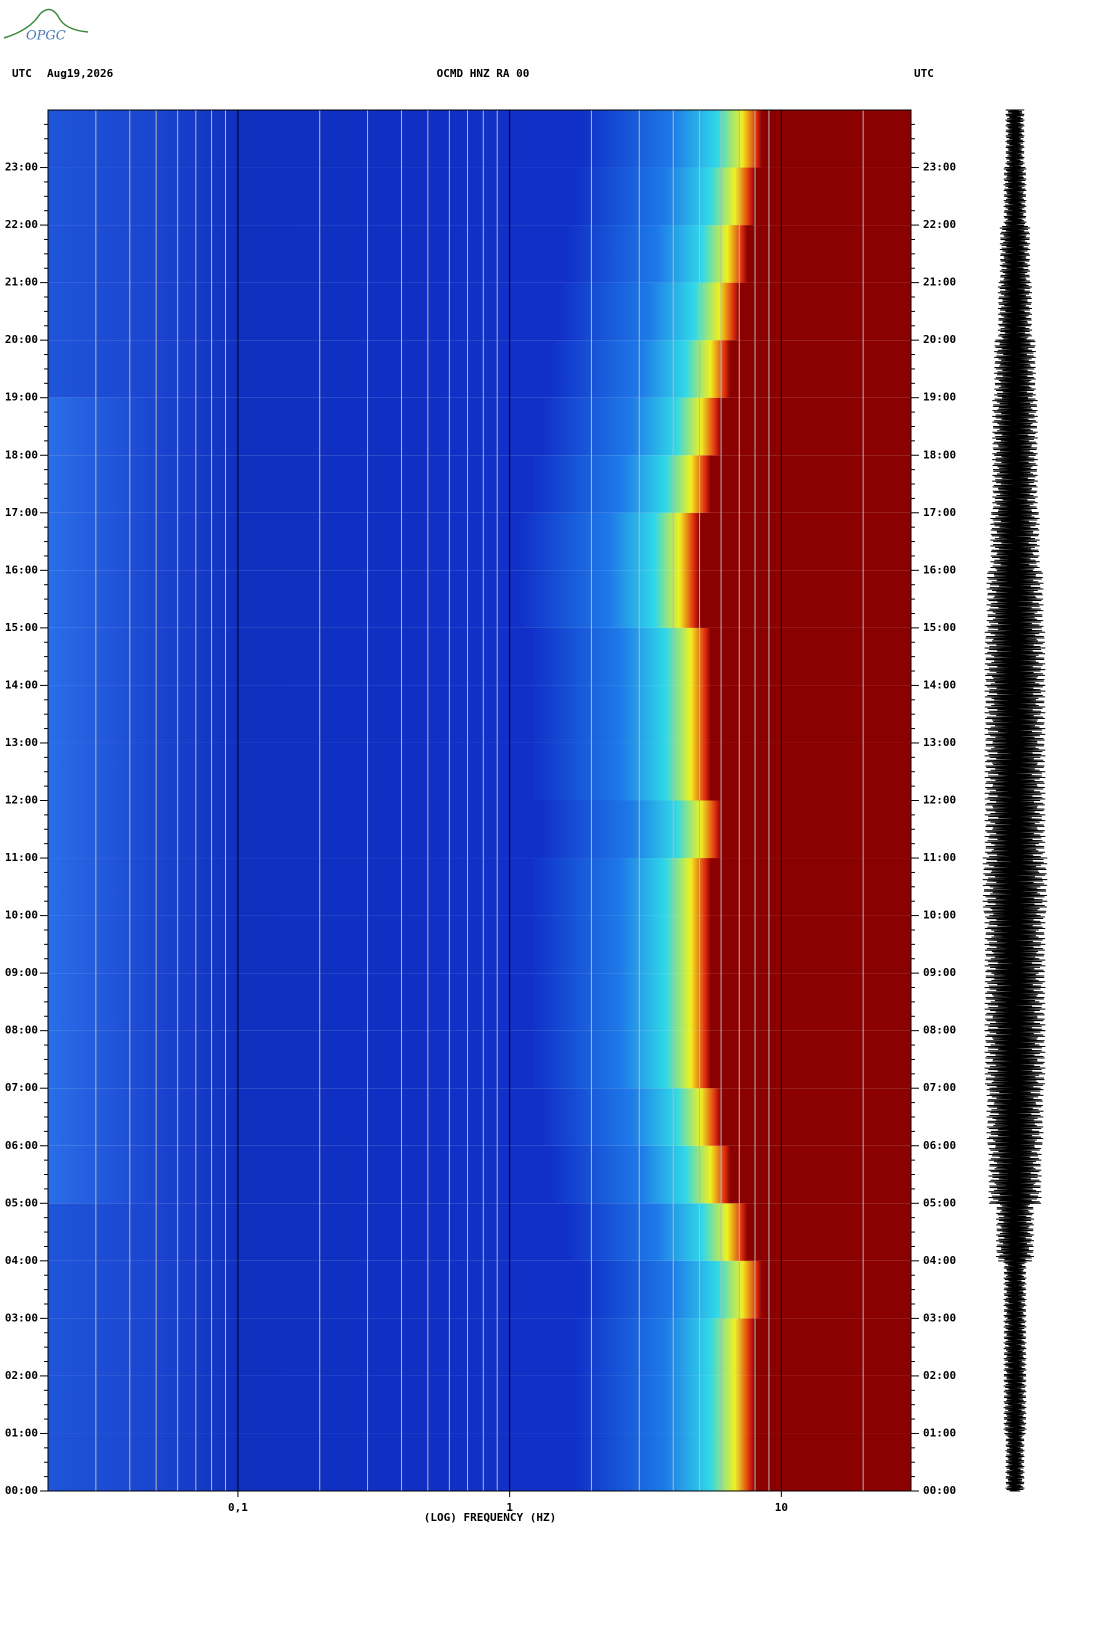  I want to click on y-tick-label-right: 18:00, so click(939, 454).